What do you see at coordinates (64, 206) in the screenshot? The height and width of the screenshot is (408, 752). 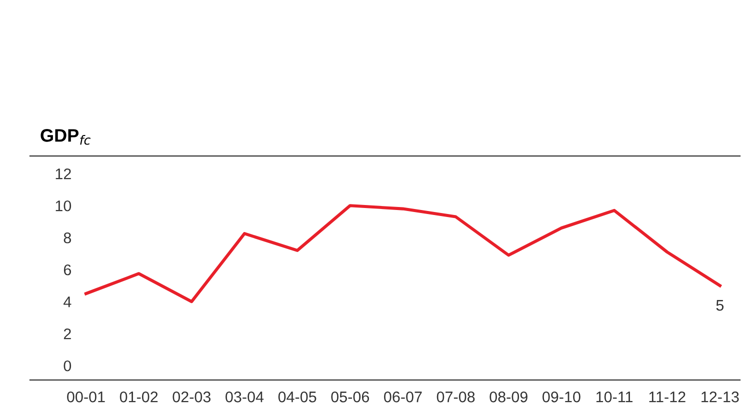 I see `y-tick-label: 10` at bounding box center [64, 206].